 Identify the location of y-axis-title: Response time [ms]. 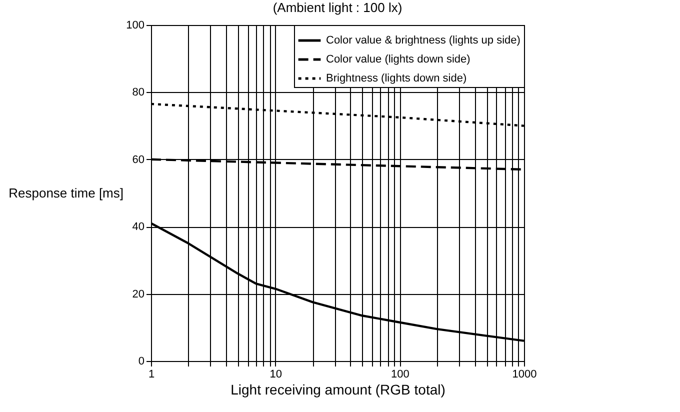
(66, 193).